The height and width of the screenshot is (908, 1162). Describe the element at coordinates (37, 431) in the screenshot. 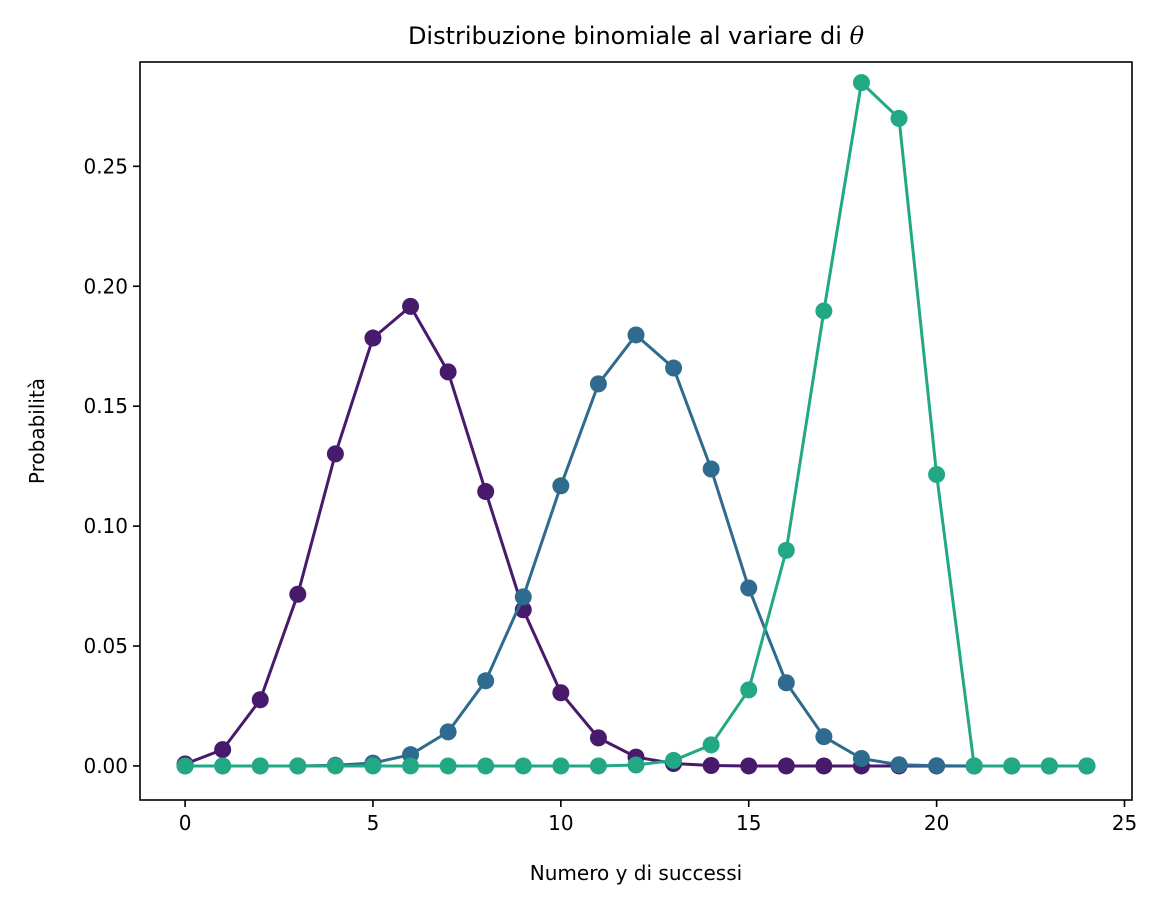

I see `y-axis-label: Probabilità` at that location.